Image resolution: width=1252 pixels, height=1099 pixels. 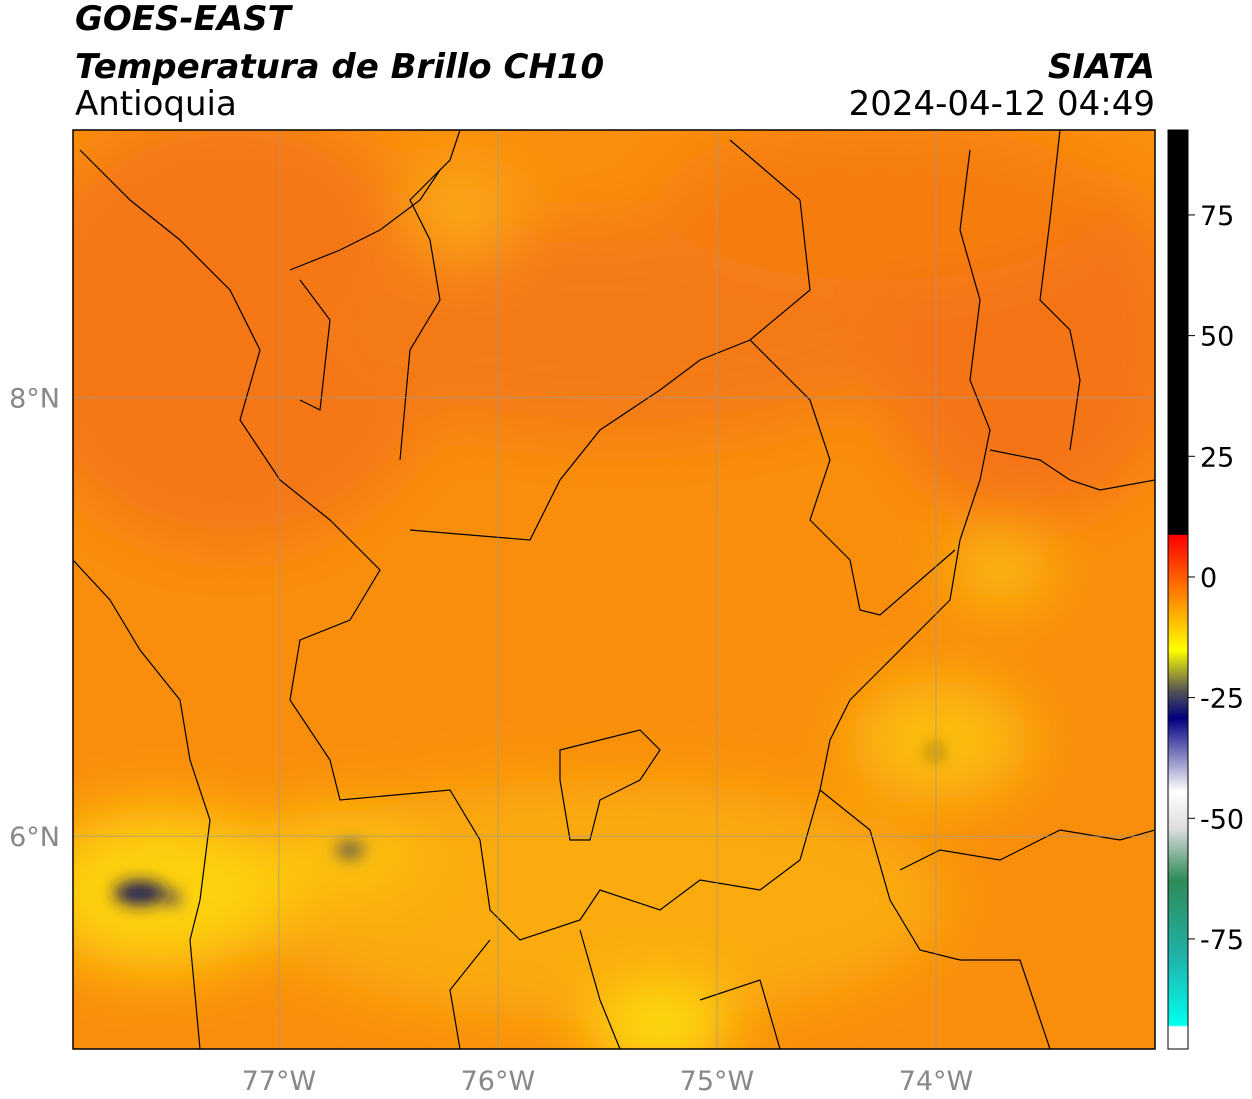 I want to click on colorbar-tick-label: 25, so click(x=1217, y=457).